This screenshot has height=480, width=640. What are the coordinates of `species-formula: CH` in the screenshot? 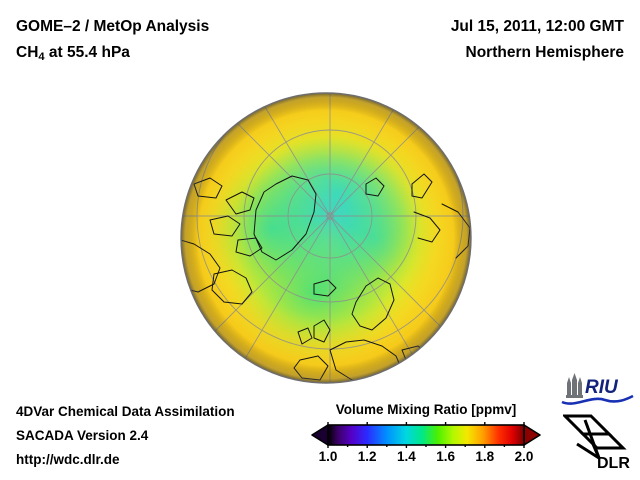 It's located at (27, 52).